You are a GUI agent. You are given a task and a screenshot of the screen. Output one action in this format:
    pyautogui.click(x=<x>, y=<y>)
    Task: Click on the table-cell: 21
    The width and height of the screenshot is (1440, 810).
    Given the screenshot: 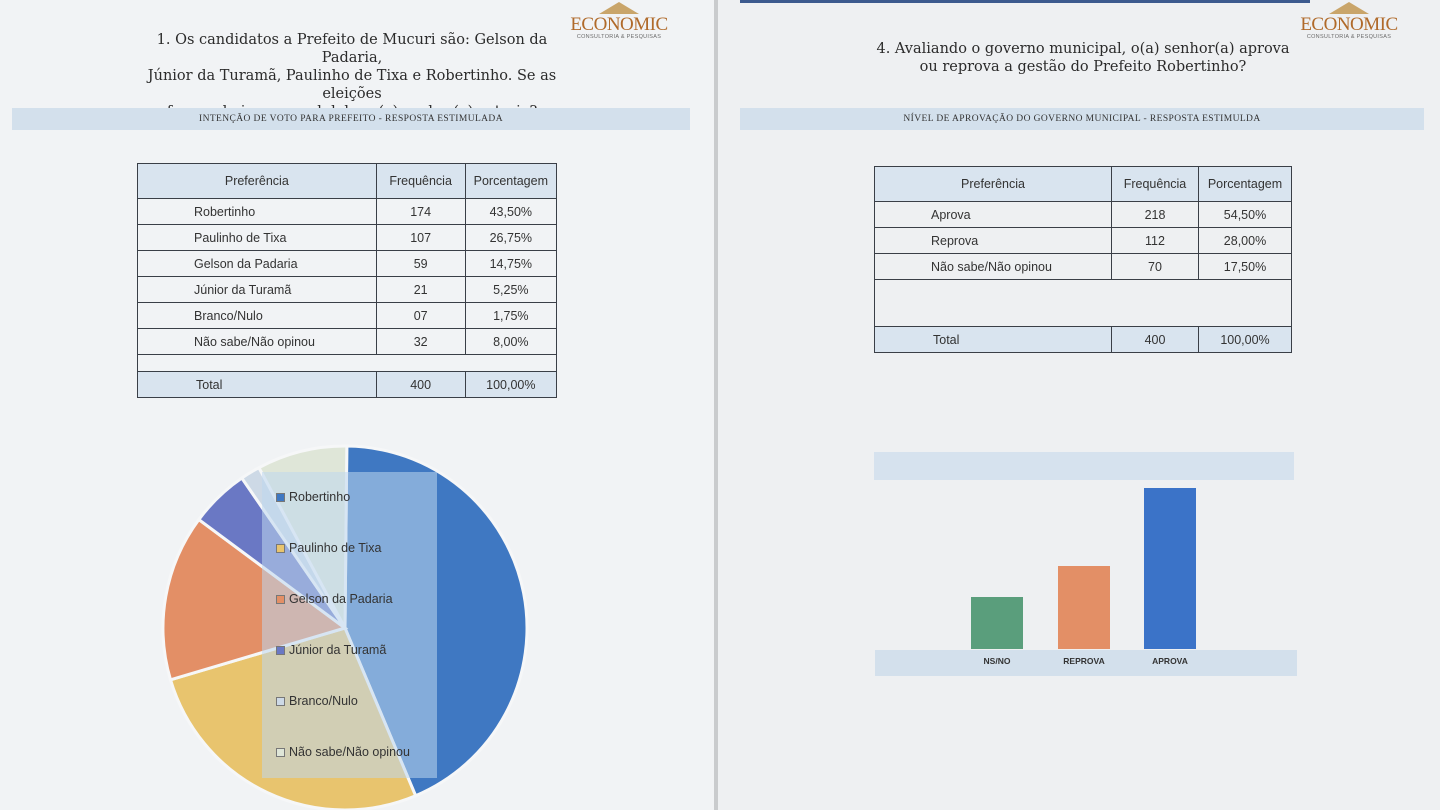 What is the action you would take?
    pyautogui.click(x=420, y=289)
    